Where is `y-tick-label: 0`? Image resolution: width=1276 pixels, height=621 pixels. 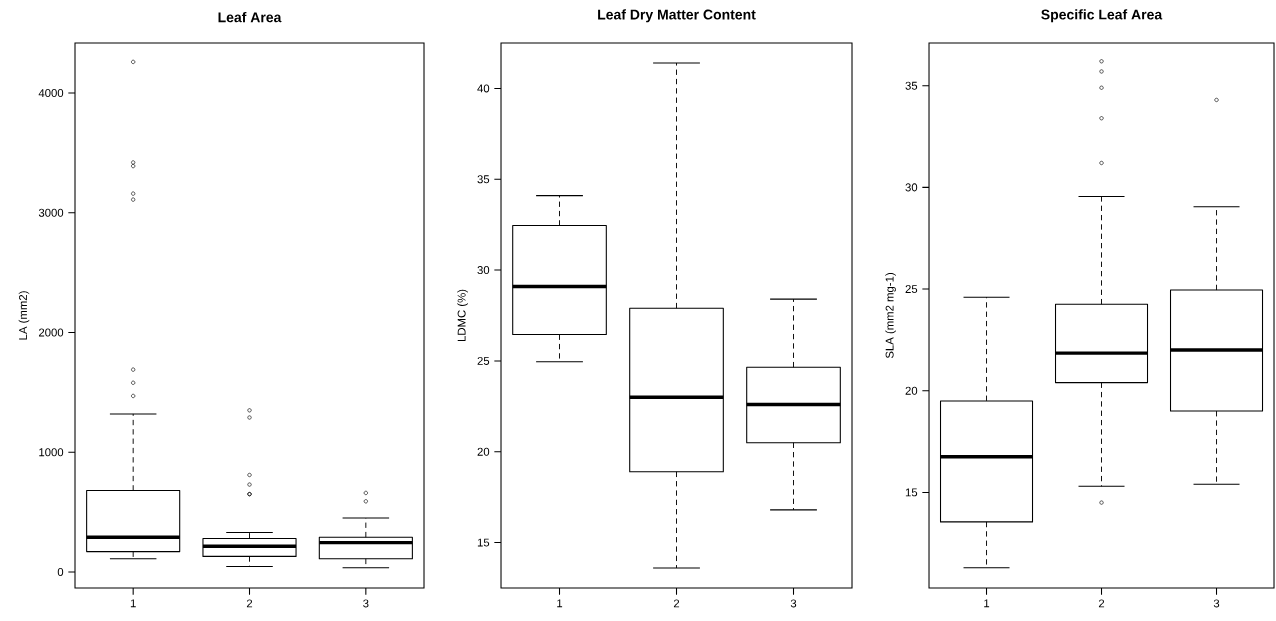
y-tick-label: 0 is located at coordinates (60, 571).